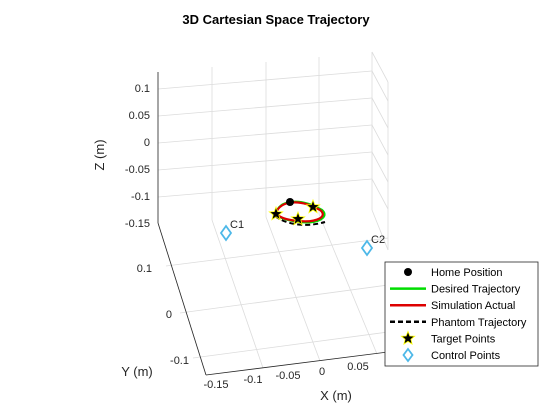  I want to click on legend-control-symbol, so click(408, 355).